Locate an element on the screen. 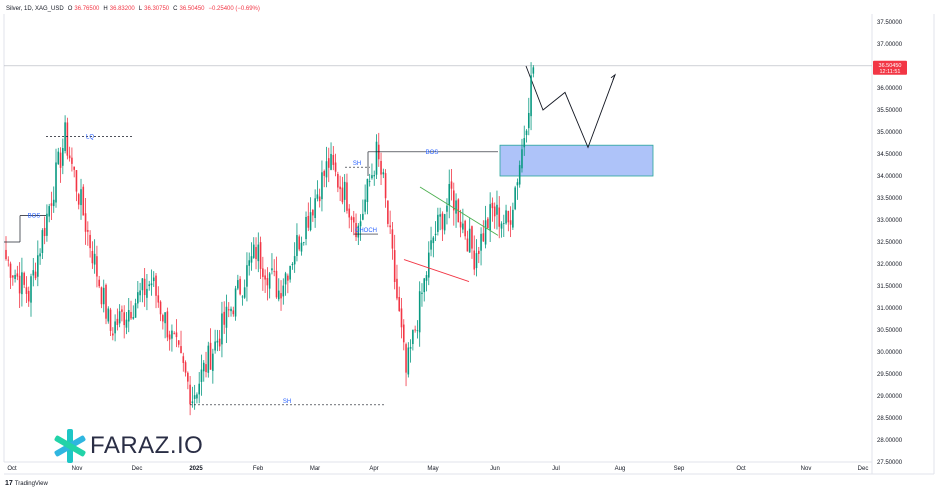 This screenshot has width=936, height=492. triangle-lower-line is located at coordinates (436, 271).